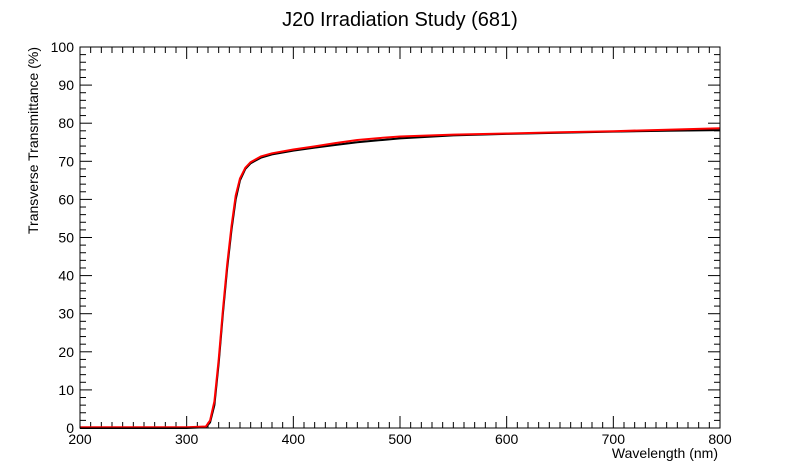  What do you see at coordinates (70, 428) in the screenshot?
I see `y-tick-label: 0` at bounding box center [70, 428].